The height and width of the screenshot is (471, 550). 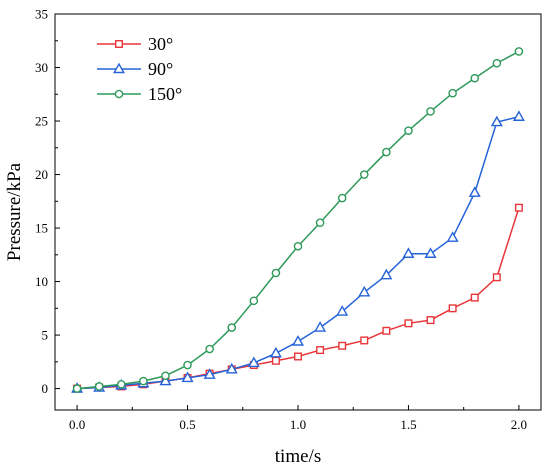 What do you see at coordinates (187, 424) in the screenshot?
I see `x-tick-label: 0.5` at bounding box center [187, 424].